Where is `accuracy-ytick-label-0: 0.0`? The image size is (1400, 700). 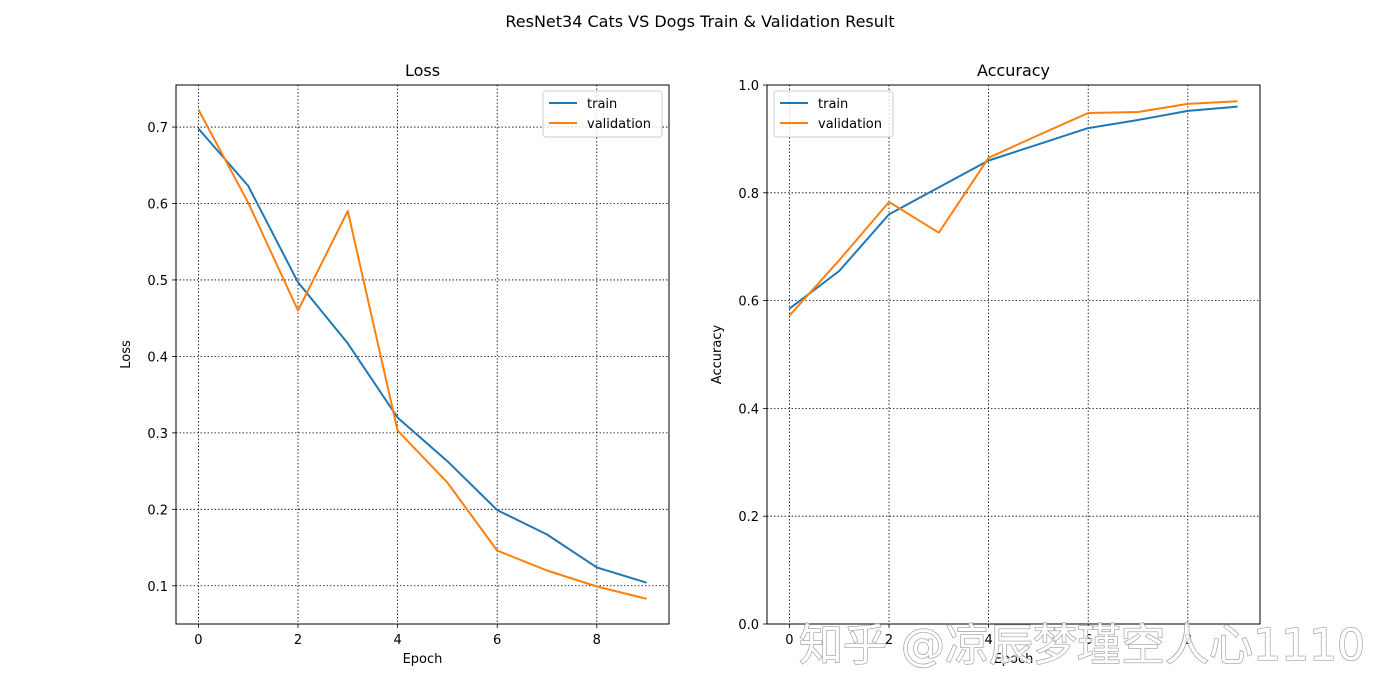
accuracy-ytick-label-0: 0.0 is located at coordinates (748, 625).